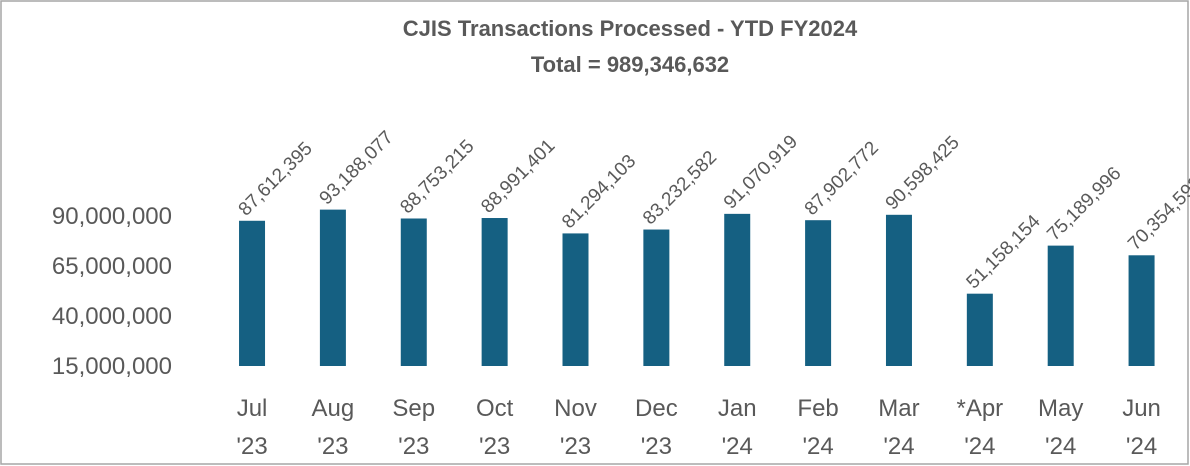 The image size is (1190, 466). Describe the element at coordinates (630, 28) in the screenshot. I see `chart-title: CJIS Transactions Processed - YTD FY2024` at that location.